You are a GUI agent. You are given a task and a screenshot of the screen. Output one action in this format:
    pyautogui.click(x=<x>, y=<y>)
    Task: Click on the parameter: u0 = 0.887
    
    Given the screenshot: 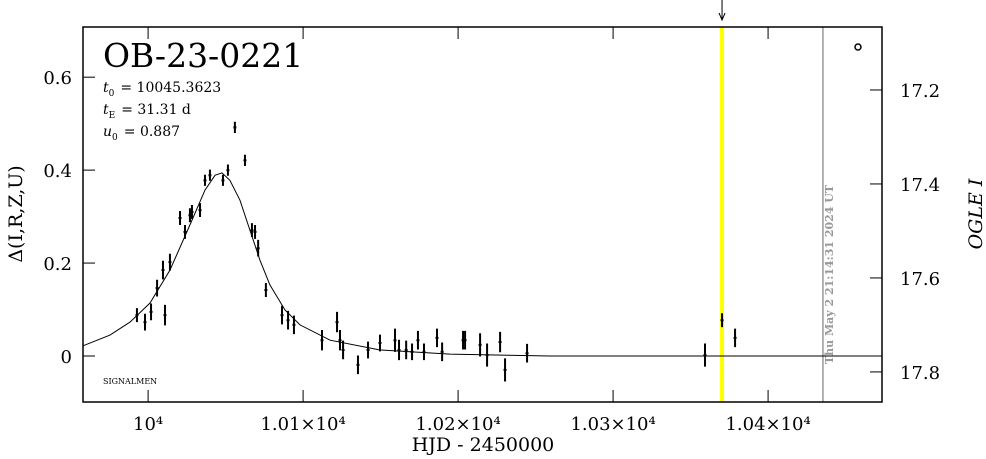 What is the action you would take?
    pyautogui.click(x=141, y=133)
    